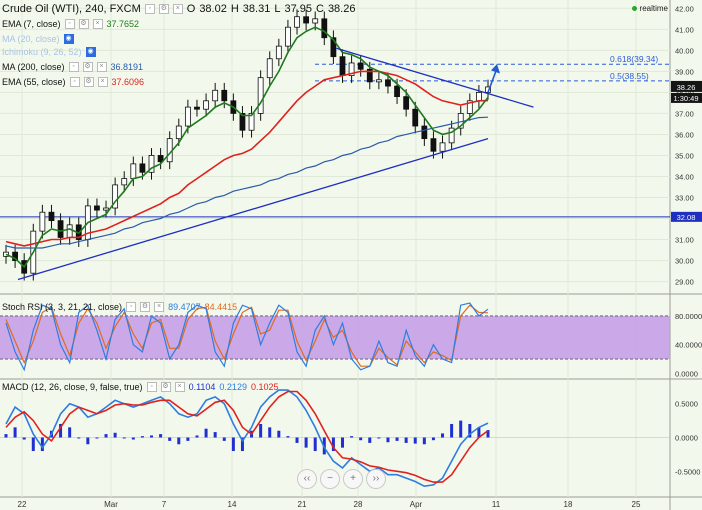 This screenshot has height=510, width=702. Describe the element at coordinates (495, 69) in the screenshot. I see `arrow-head-icon` at that location.